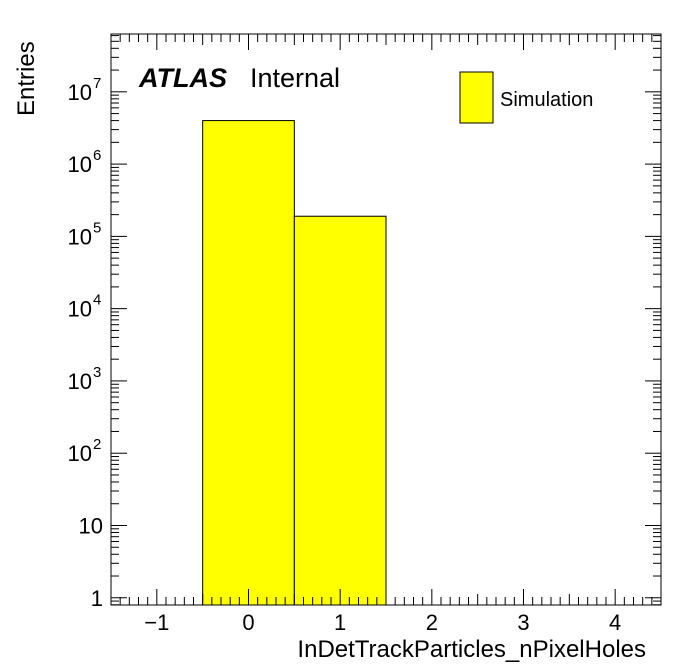 This screenshot has height=672, width=696. I want to click on x-tick-label: 1, so click(340, 622).